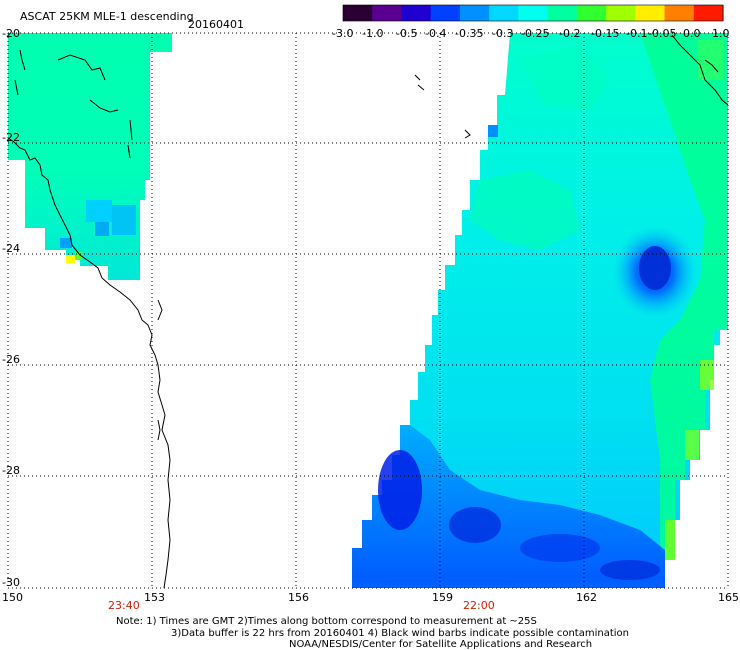  What do you see at coordinates (11, 248) in the screenshot?
I see `lat-label: -24` at bounding box center [11, 248].